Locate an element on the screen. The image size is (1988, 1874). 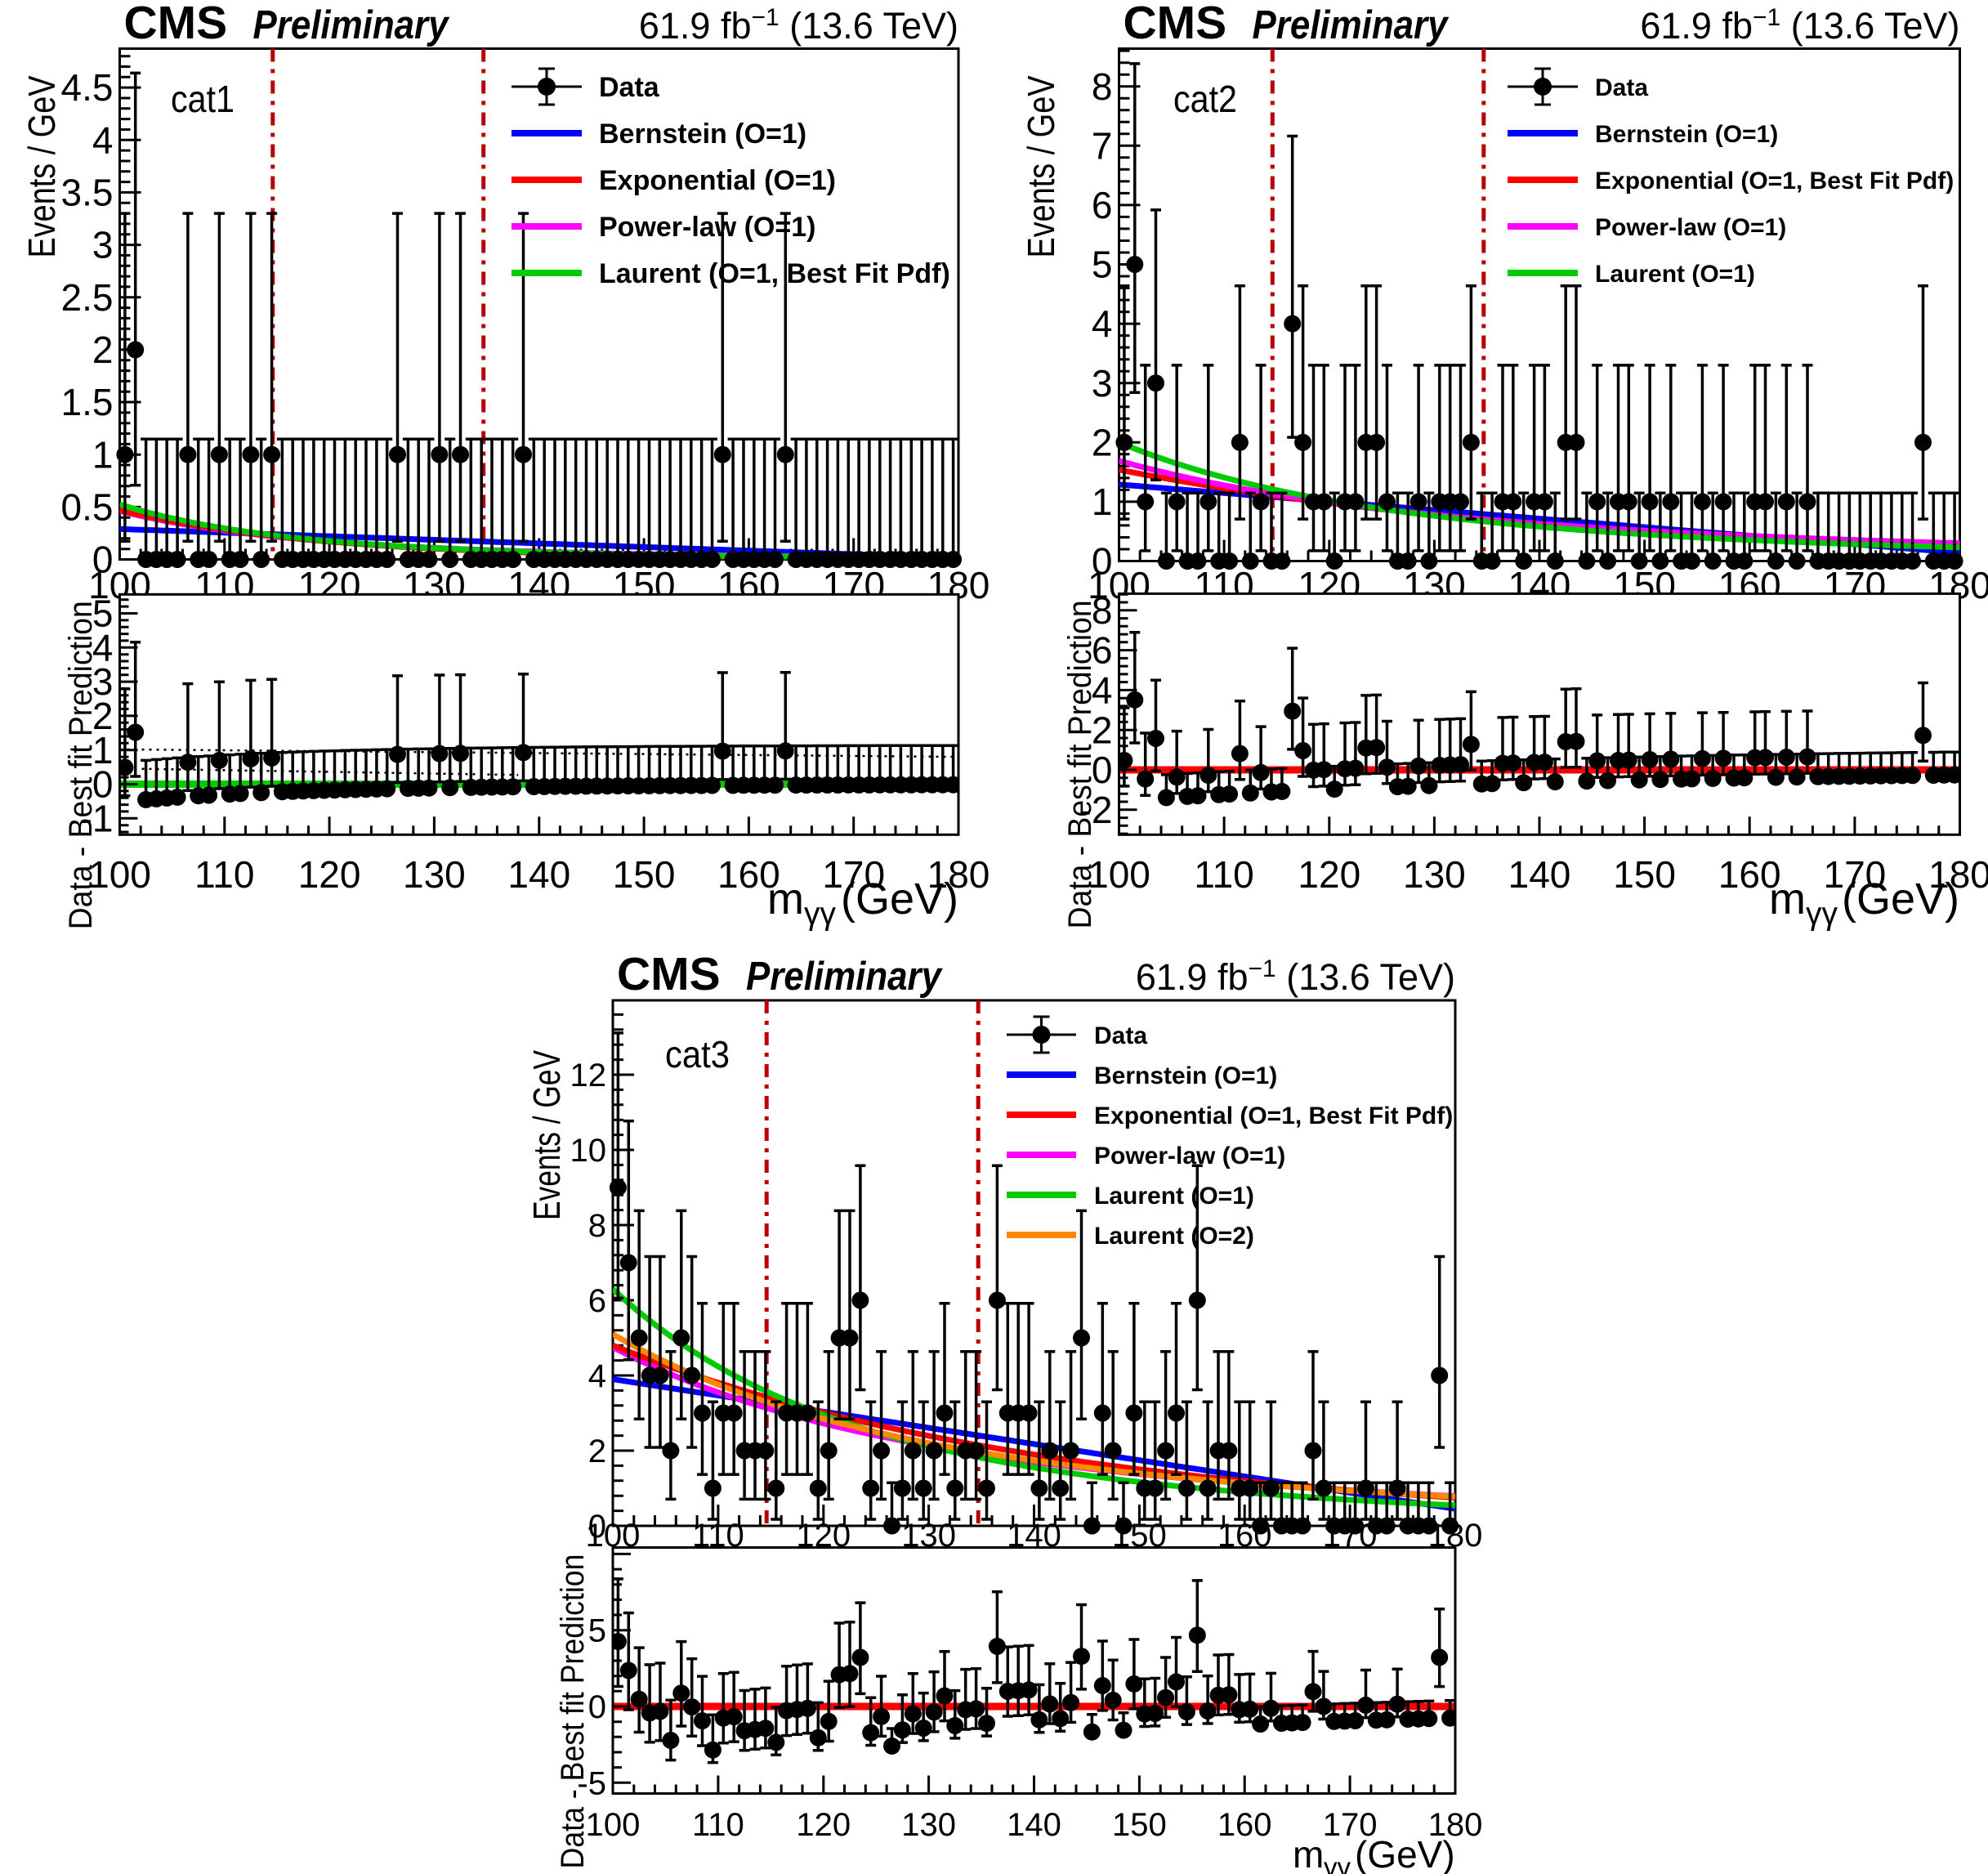
svg-text: 0.5 is located at coordinates (87, 507).